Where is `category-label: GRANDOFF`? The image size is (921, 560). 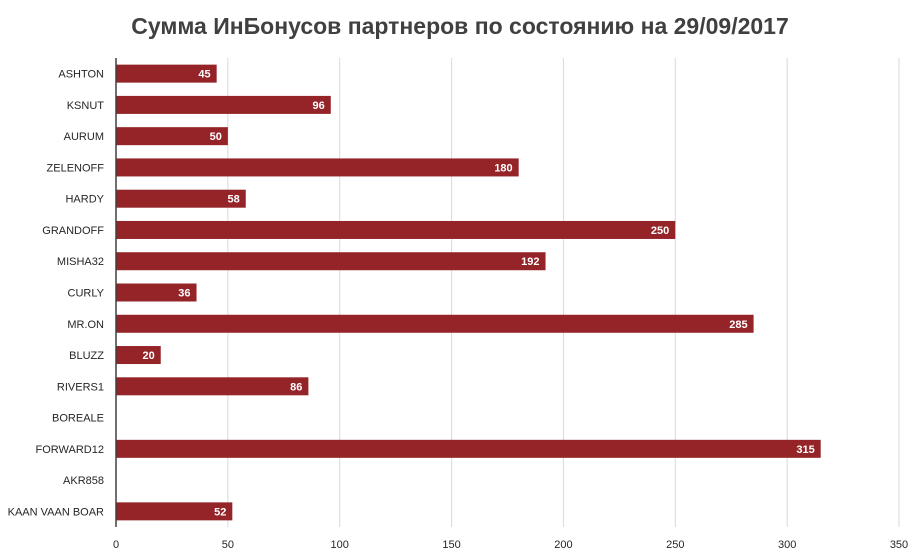
category-label: GRANDOFF is located at coordinates (73, 231).